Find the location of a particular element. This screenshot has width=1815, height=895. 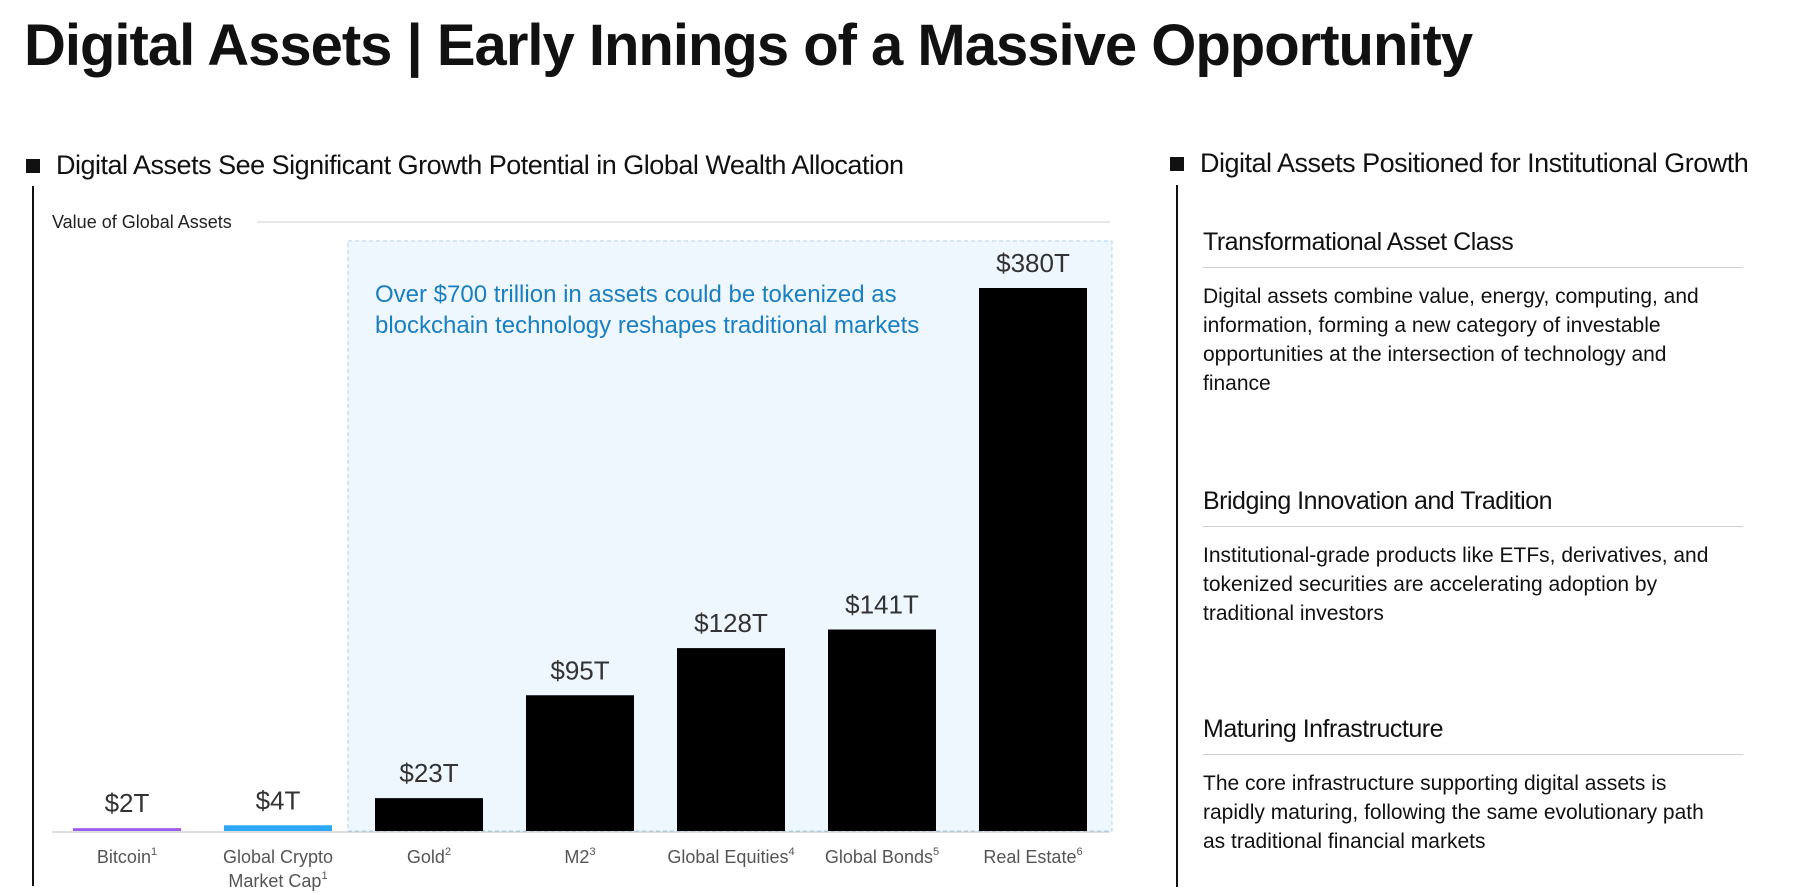

panel-section-title: Bridging Innovation and Tradition is located at coordinates (1473, 507).